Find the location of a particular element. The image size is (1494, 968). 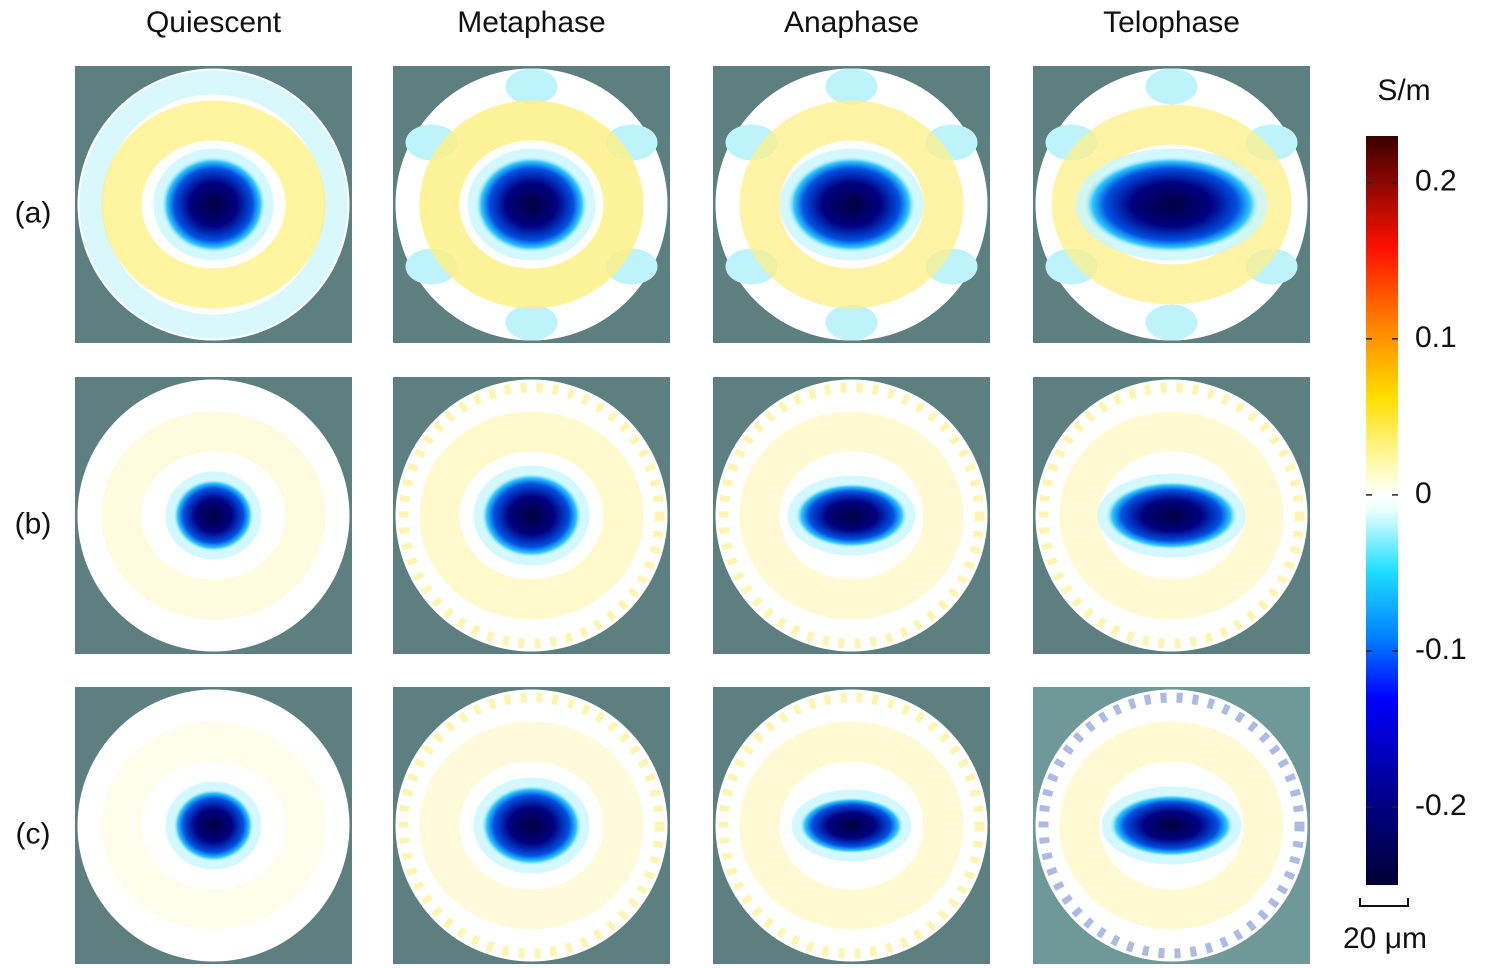

row-label: (b) is located at coordinates (33, 523).